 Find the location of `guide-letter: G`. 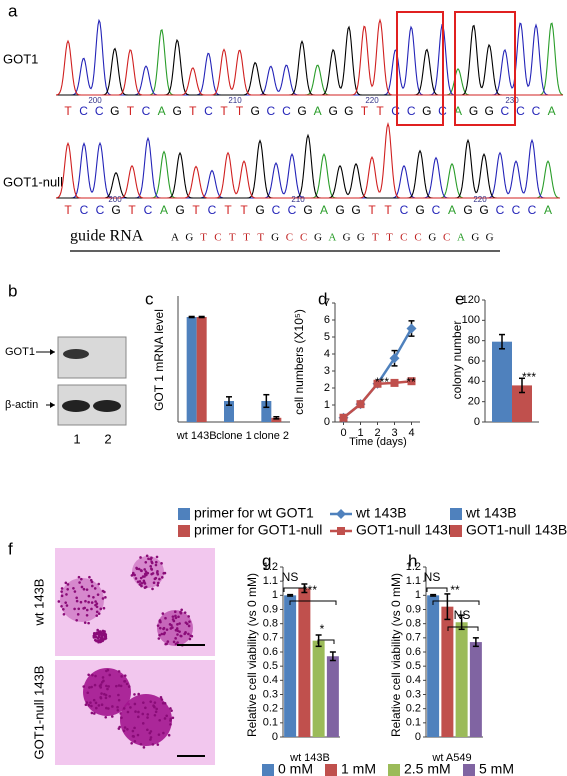

guide-letter: G is located at coordinates (475, 238).